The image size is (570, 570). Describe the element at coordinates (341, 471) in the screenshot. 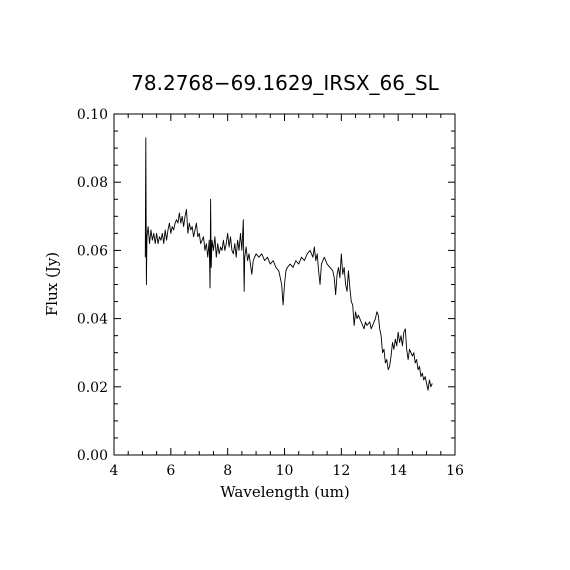

I see `x-tick-label: 12` at that location.